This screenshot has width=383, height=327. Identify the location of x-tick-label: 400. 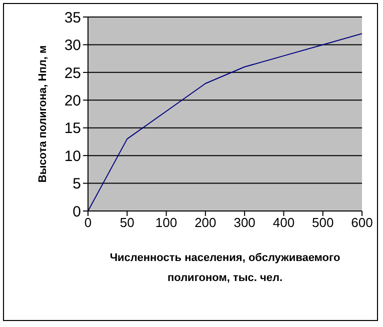
(283, 222).